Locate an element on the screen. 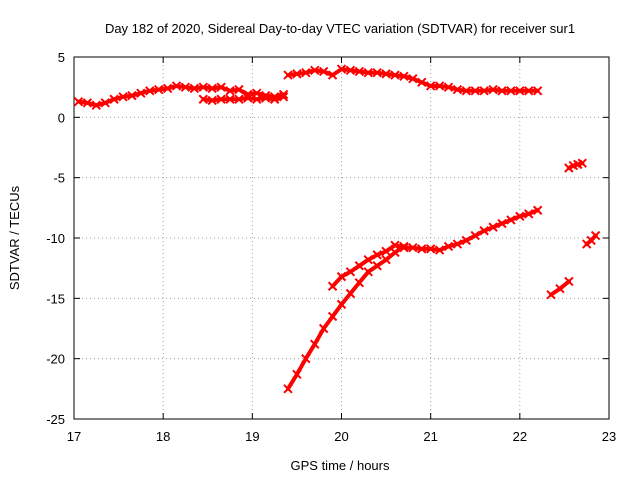  series-satellite-c is located at coordinates (413, 80).